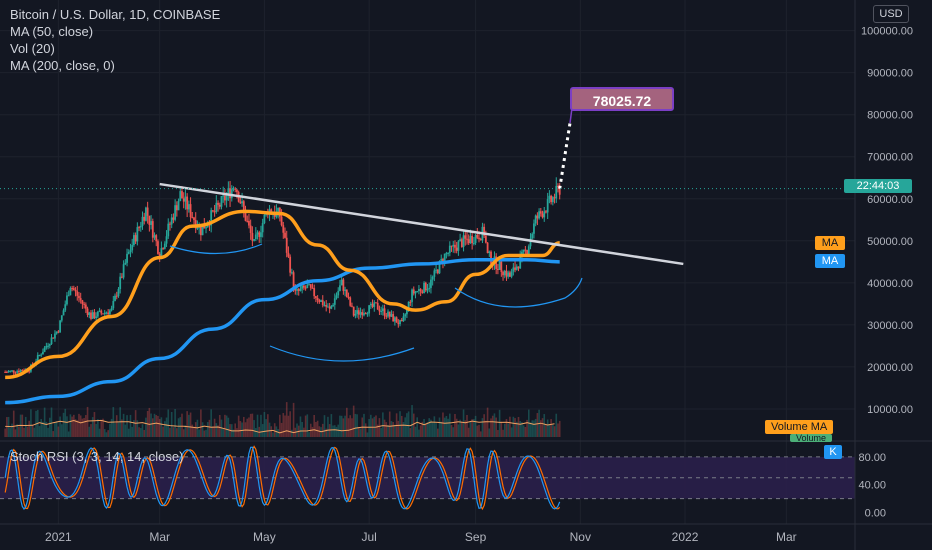 This screenshot has height=550, width=932. I want to click on currency-button: USD, so click(891, 14).